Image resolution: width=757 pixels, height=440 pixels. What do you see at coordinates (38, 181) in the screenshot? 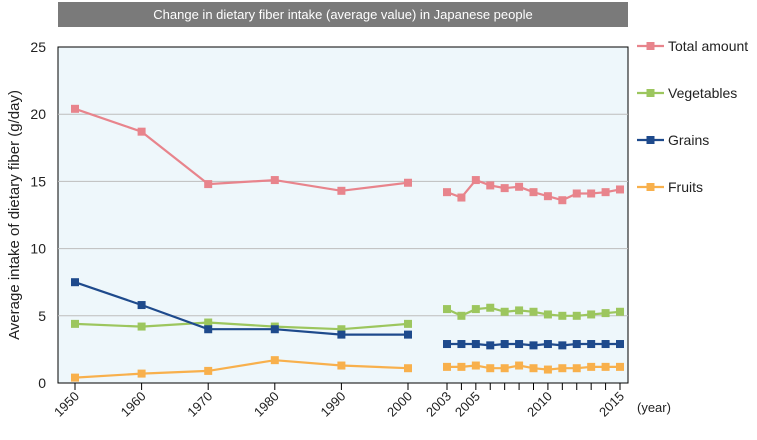
I see `y-tick-label: 15` at bounding box center [38, 181].